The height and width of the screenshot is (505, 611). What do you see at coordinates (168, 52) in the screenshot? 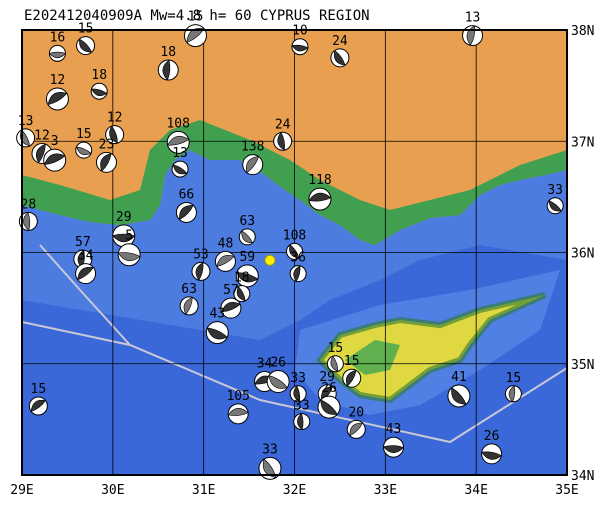
I see `depth-label: 18` at bounding box center [168, 52].